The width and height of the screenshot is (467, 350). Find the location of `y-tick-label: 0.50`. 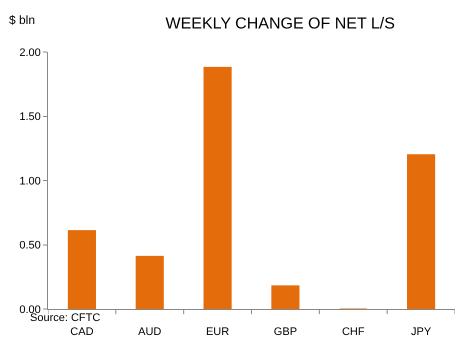

y-tick-label: 0.50 is located at coordinates (30, 246).